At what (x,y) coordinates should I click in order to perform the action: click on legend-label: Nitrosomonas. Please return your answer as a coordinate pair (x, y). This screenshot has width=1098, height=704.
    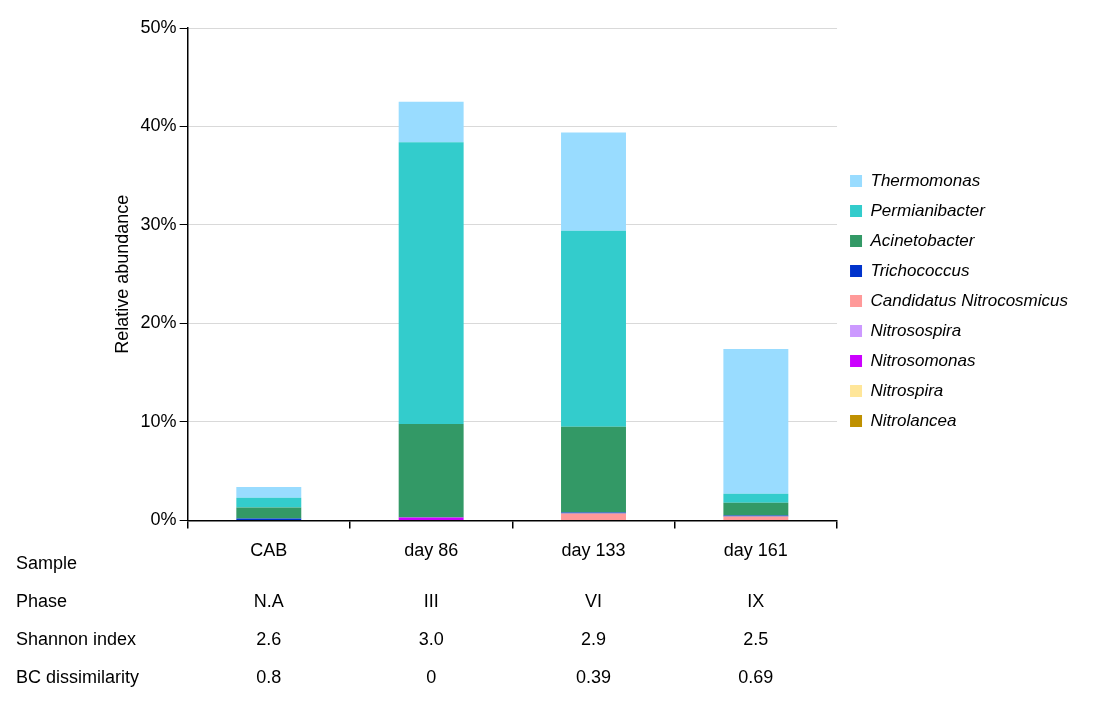
    Looking at the image, I should click on (923, 360).